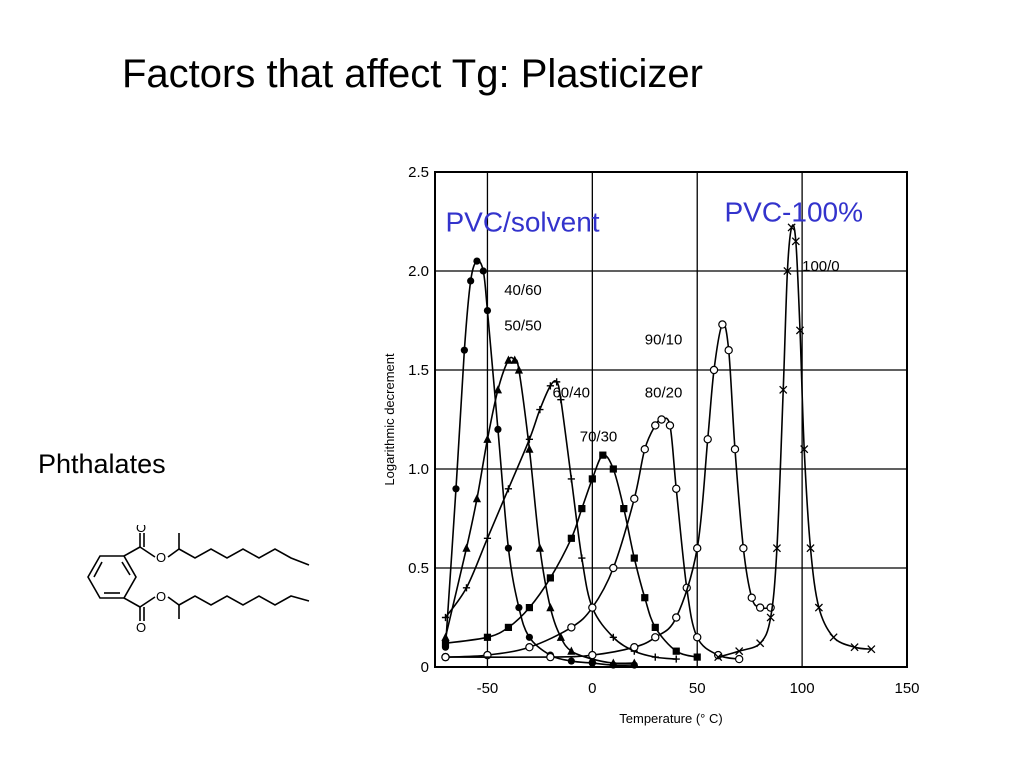  Describe the element at coordinates (523, 325) in the screenshot. I see `series-label: 50/50` at that location.